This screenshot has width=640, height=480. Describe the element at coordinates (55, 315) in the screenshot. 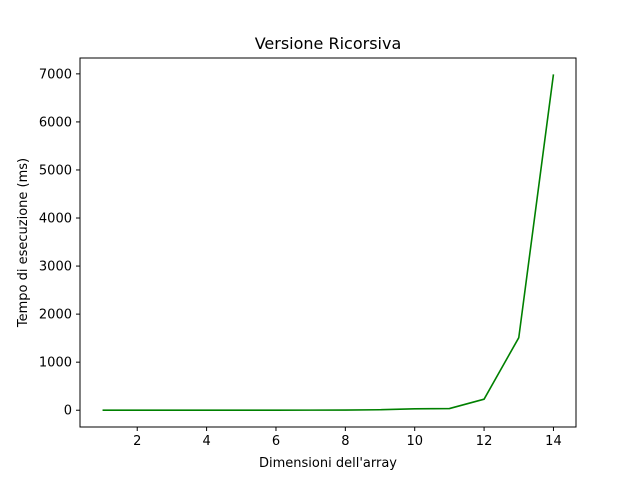

I see `y-tick-label: 2000` at that location.